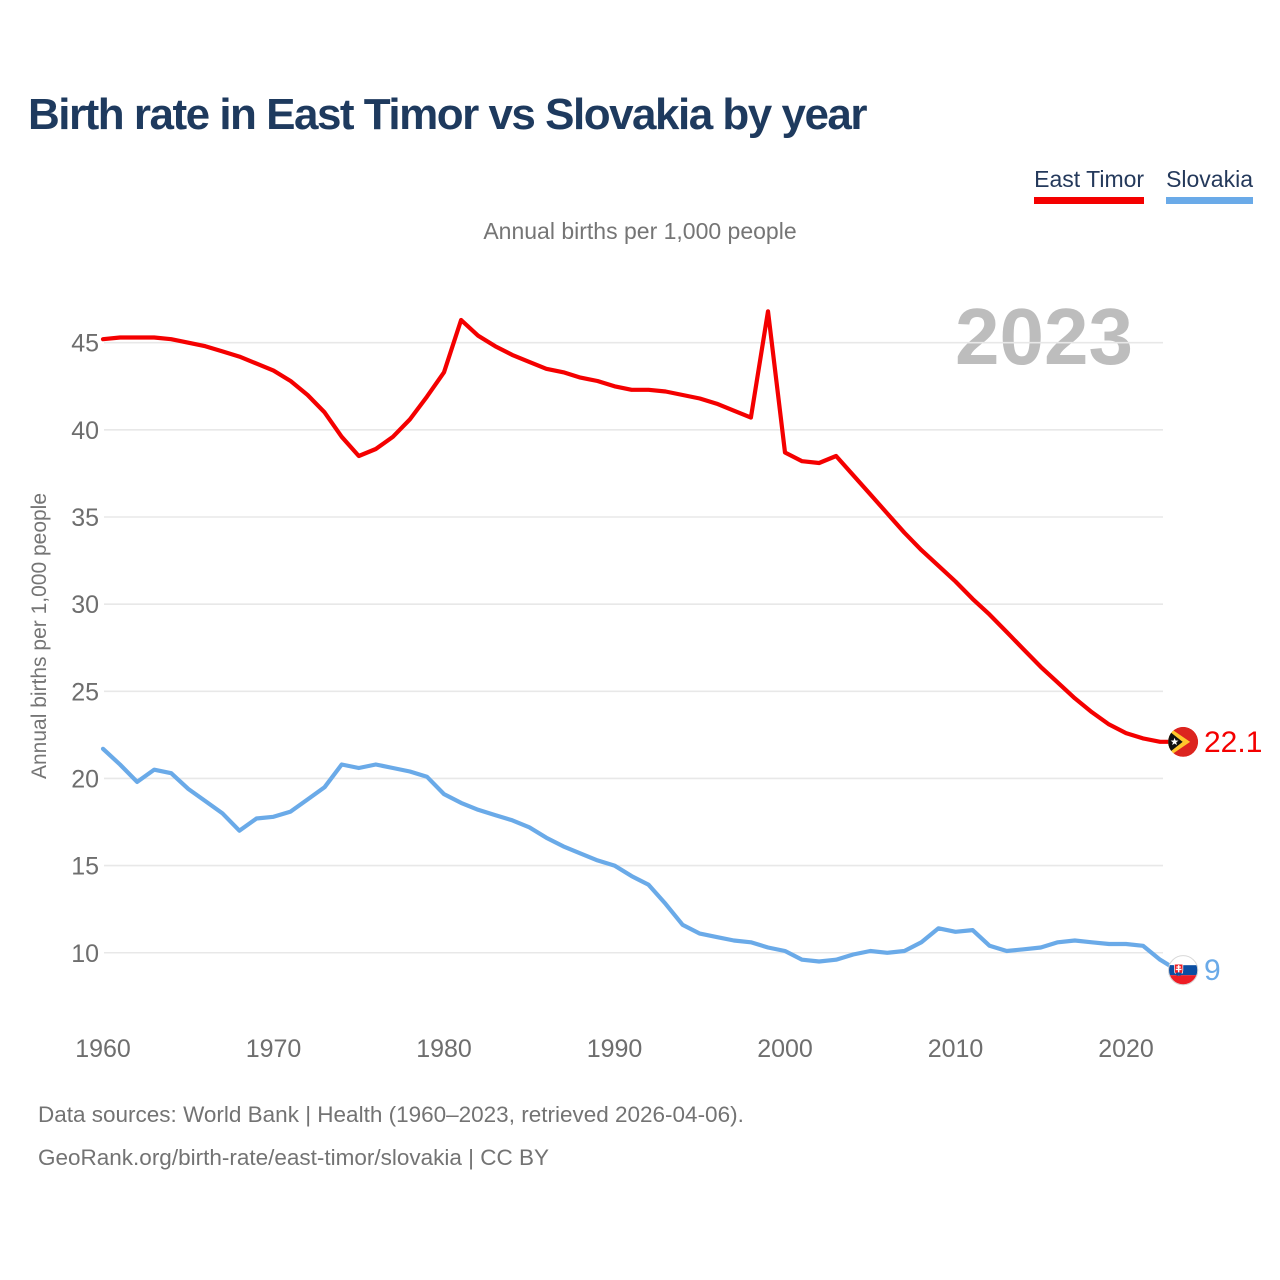 Image resolution: width=1280 pixels, height=1280 pixels. I want to click on legend: East Timor Slovakia, so click(1143, 185).